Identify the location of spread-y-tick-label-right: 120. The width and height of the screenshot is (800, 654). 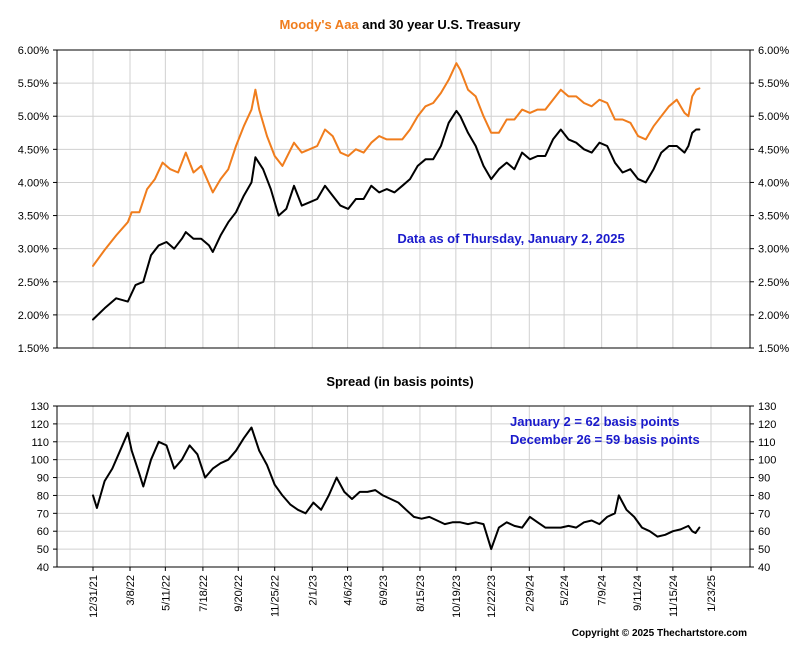
(767, 425).